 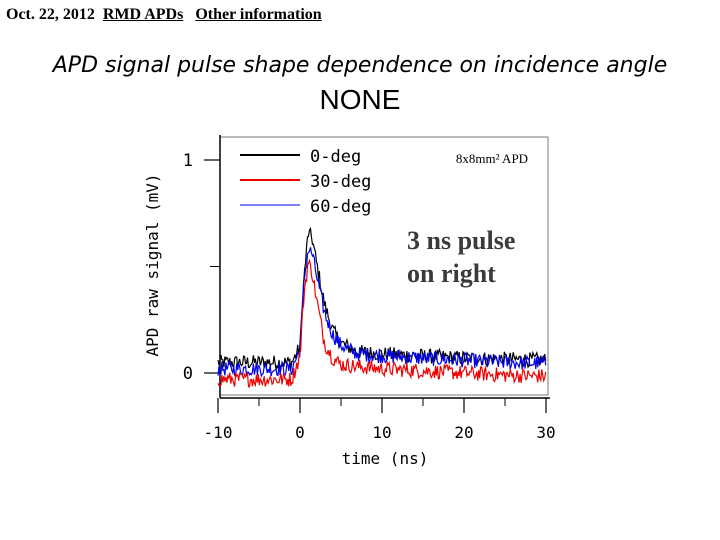 I want to click on pulse-note-line2: on right, so click(x=451, y=273).